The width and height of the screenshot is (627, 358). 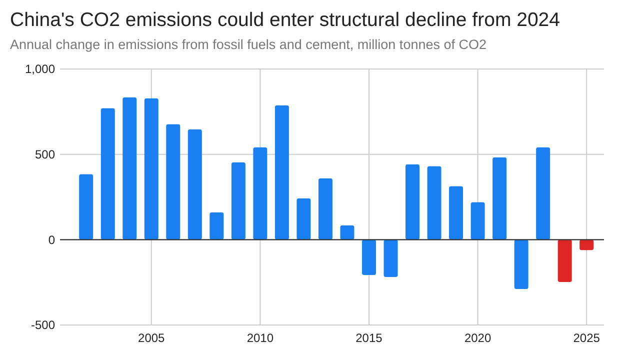 I want to click on chart-title: China's CO2 emissions could enter structural decline from 2024, so click(x=285, y=20).